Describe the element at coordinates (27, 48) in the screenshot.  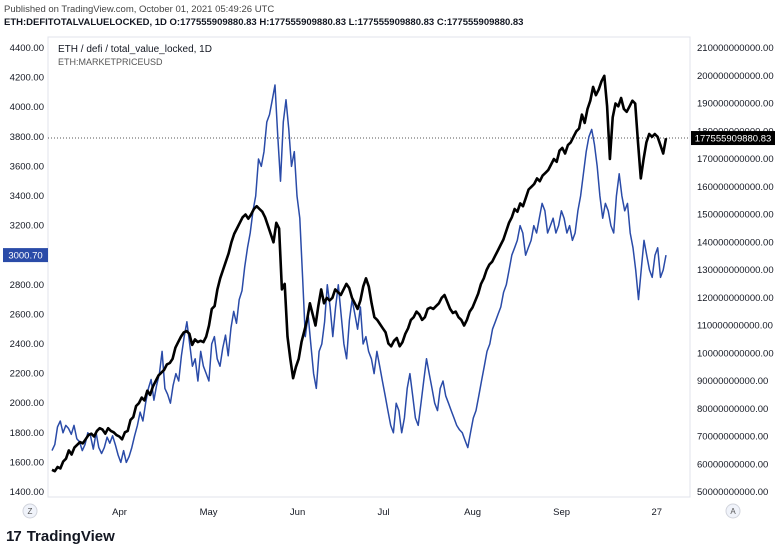
I see `left-tick-label: 4400.00` at that location.